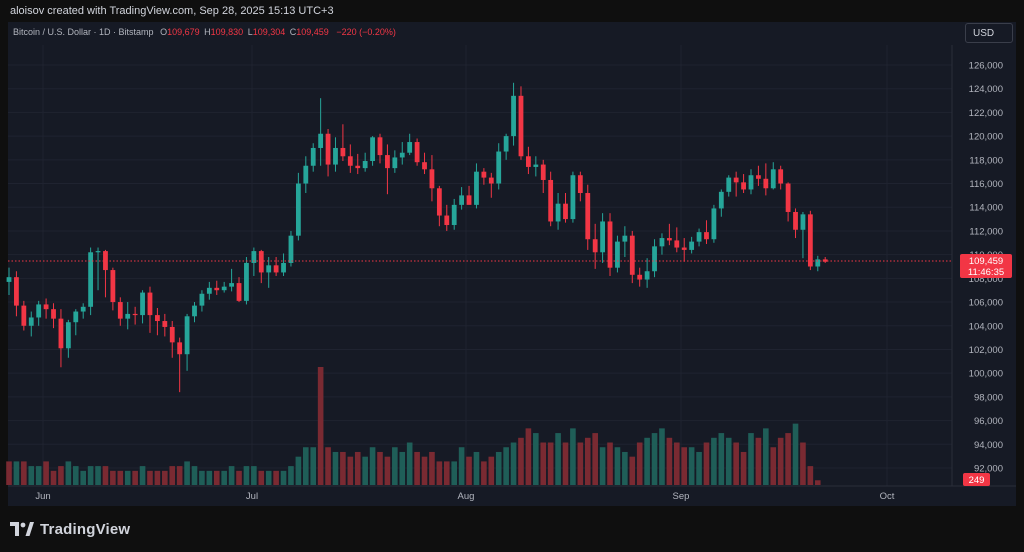 The width and height of the screenshot is (1024, 552). I want to click on y-tick-label: 124,000, so click(986, 89).